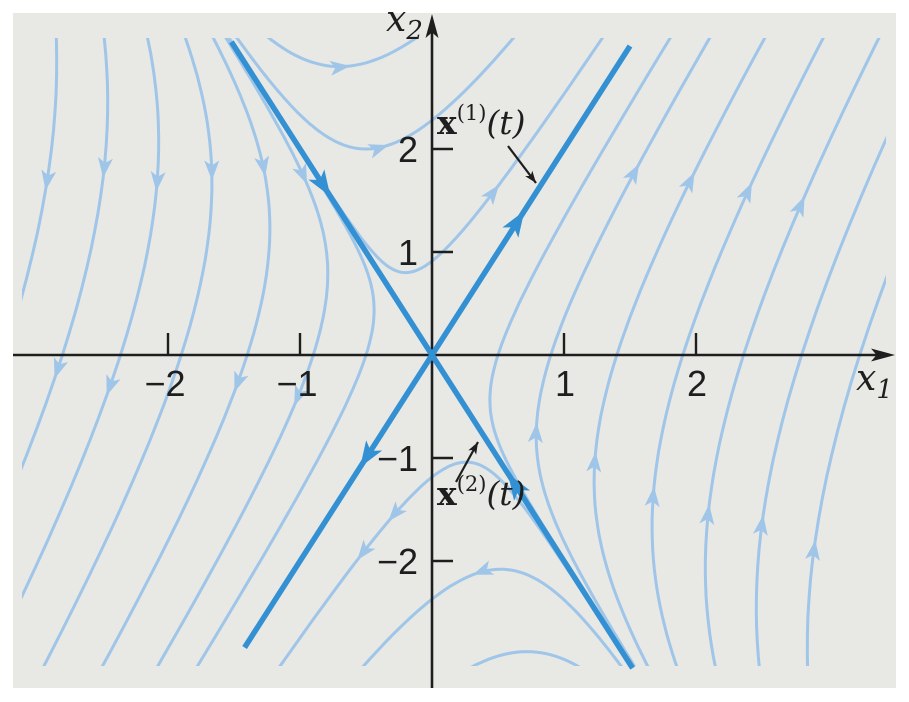 Image resolution: width=909 pixels, height=702 pixels. I want to click on eigen-solution-2-label: x(2)(t), so click(481, 492).